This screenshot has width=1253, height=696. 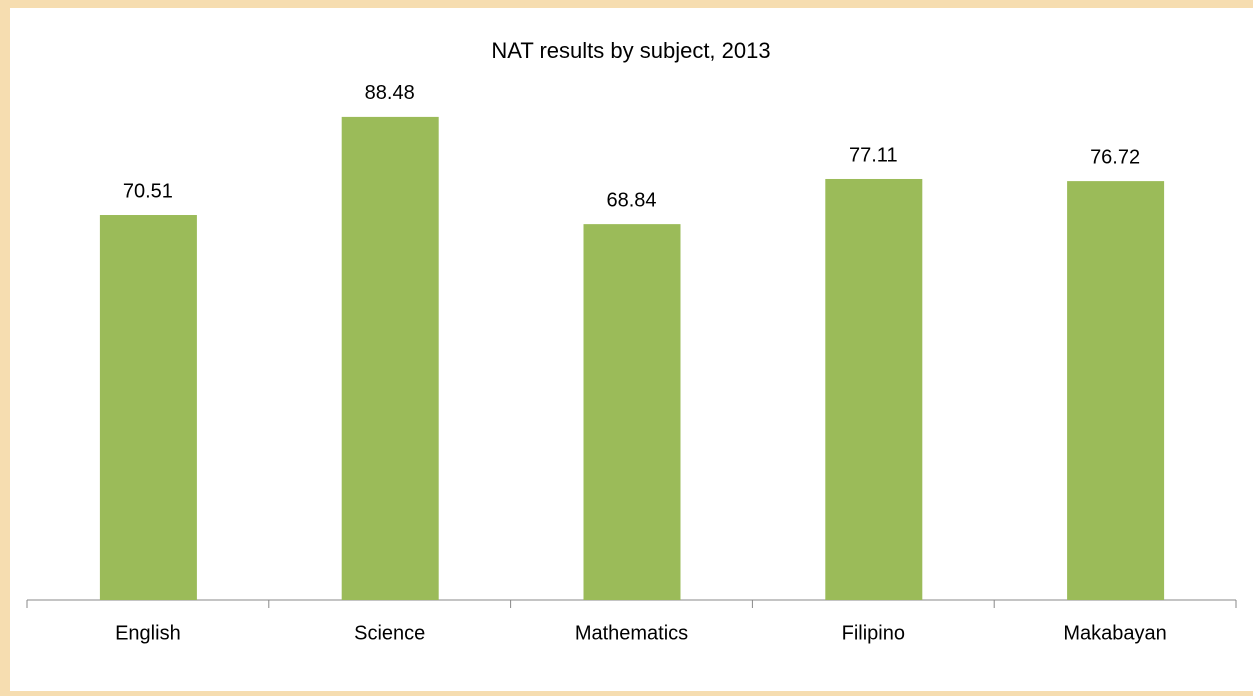 What do you see at coordinates (148, 191) in the screenshot?
I see `data-label: 70.51` at bounding box center [148, 191].